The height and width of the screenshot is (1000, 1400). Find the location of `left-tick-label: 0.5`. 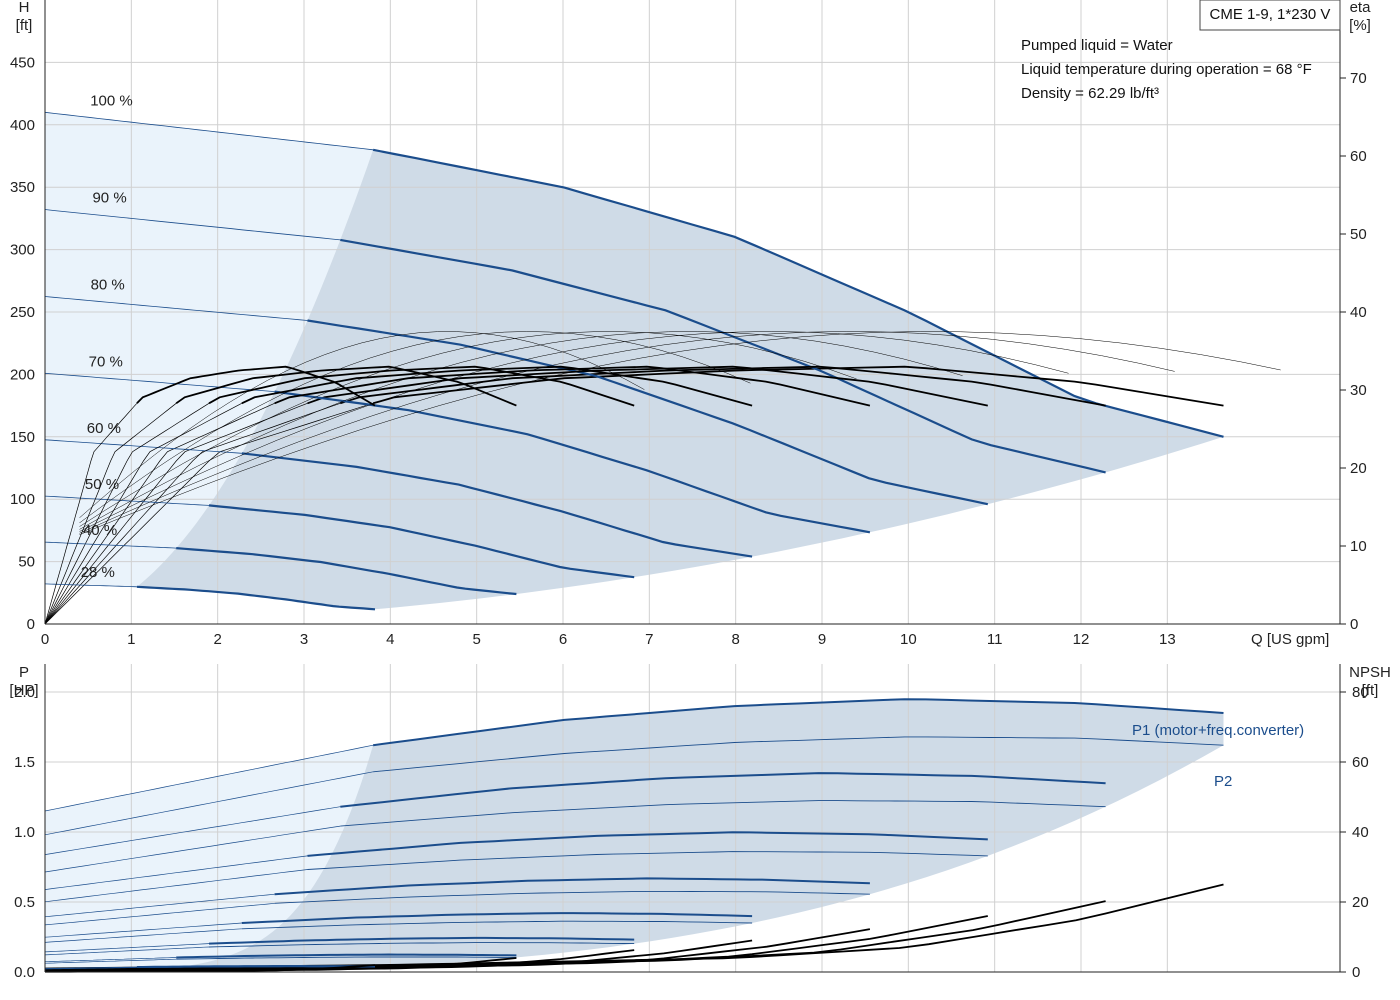

left-tick-label: 0.5 is located at coordinates (24, 902).